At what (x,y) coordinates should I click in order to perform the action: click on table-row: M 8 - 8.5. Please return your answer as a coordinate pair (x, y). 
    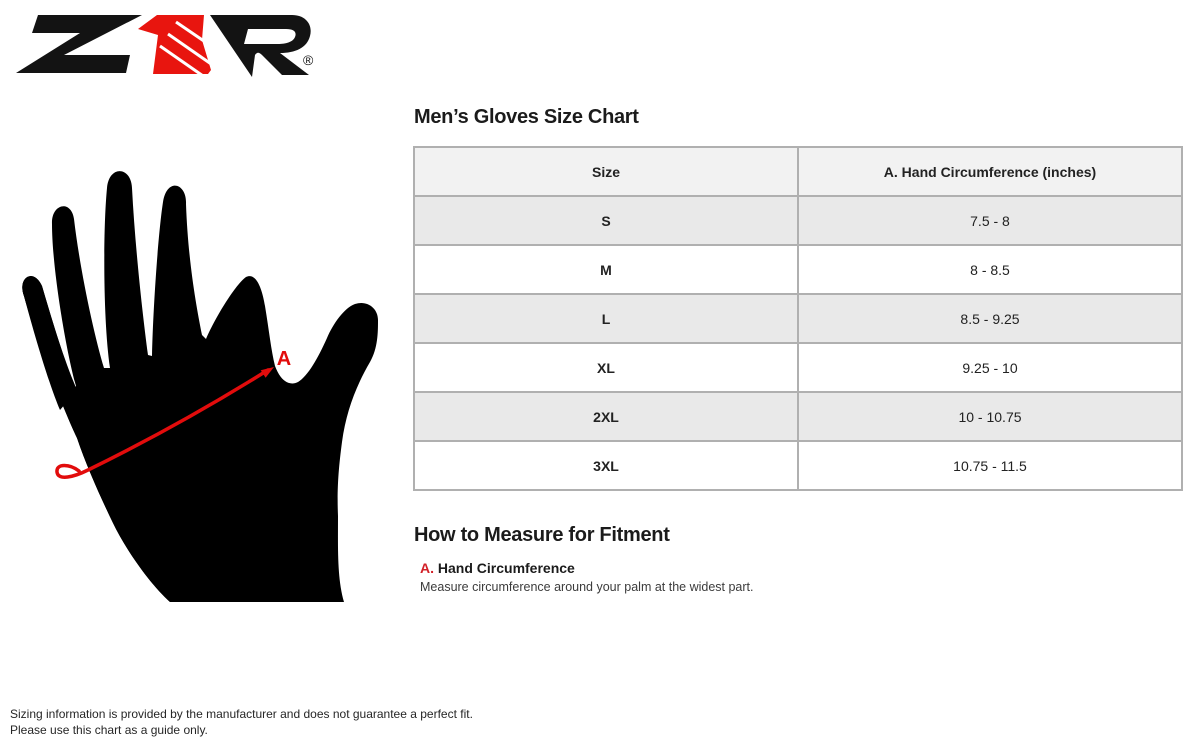
    Looking at the image, I should click on (798, 269).